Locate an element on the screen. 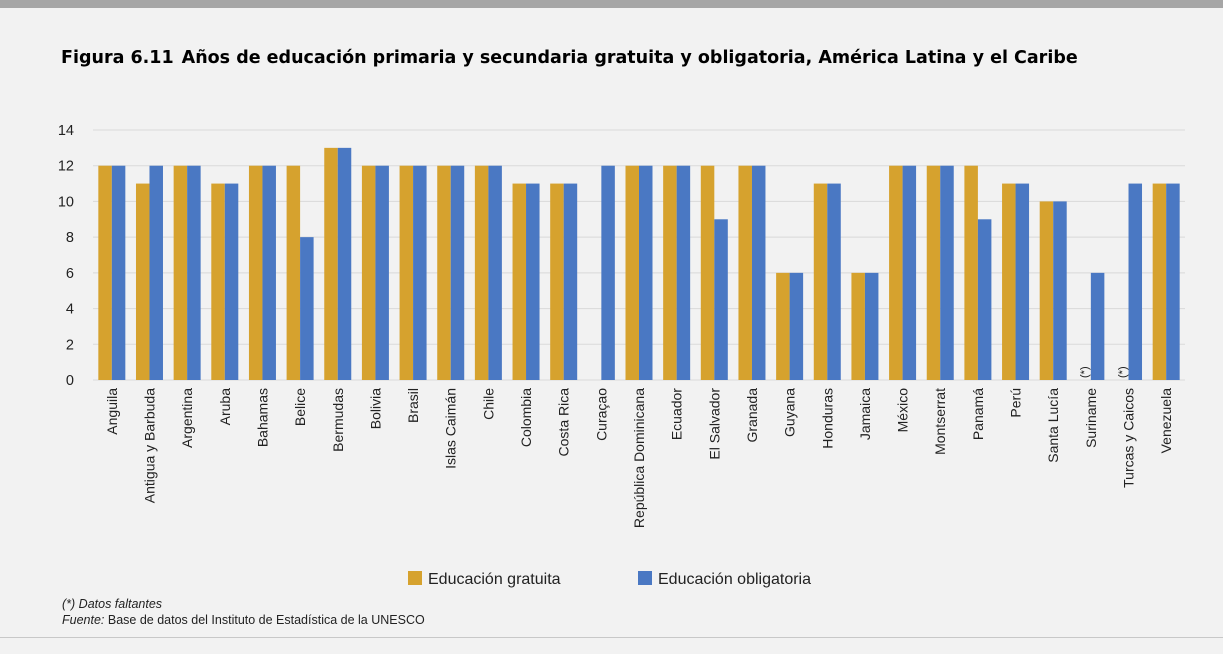  x-tick-label: Panamá is located at coordinates (978, 414).